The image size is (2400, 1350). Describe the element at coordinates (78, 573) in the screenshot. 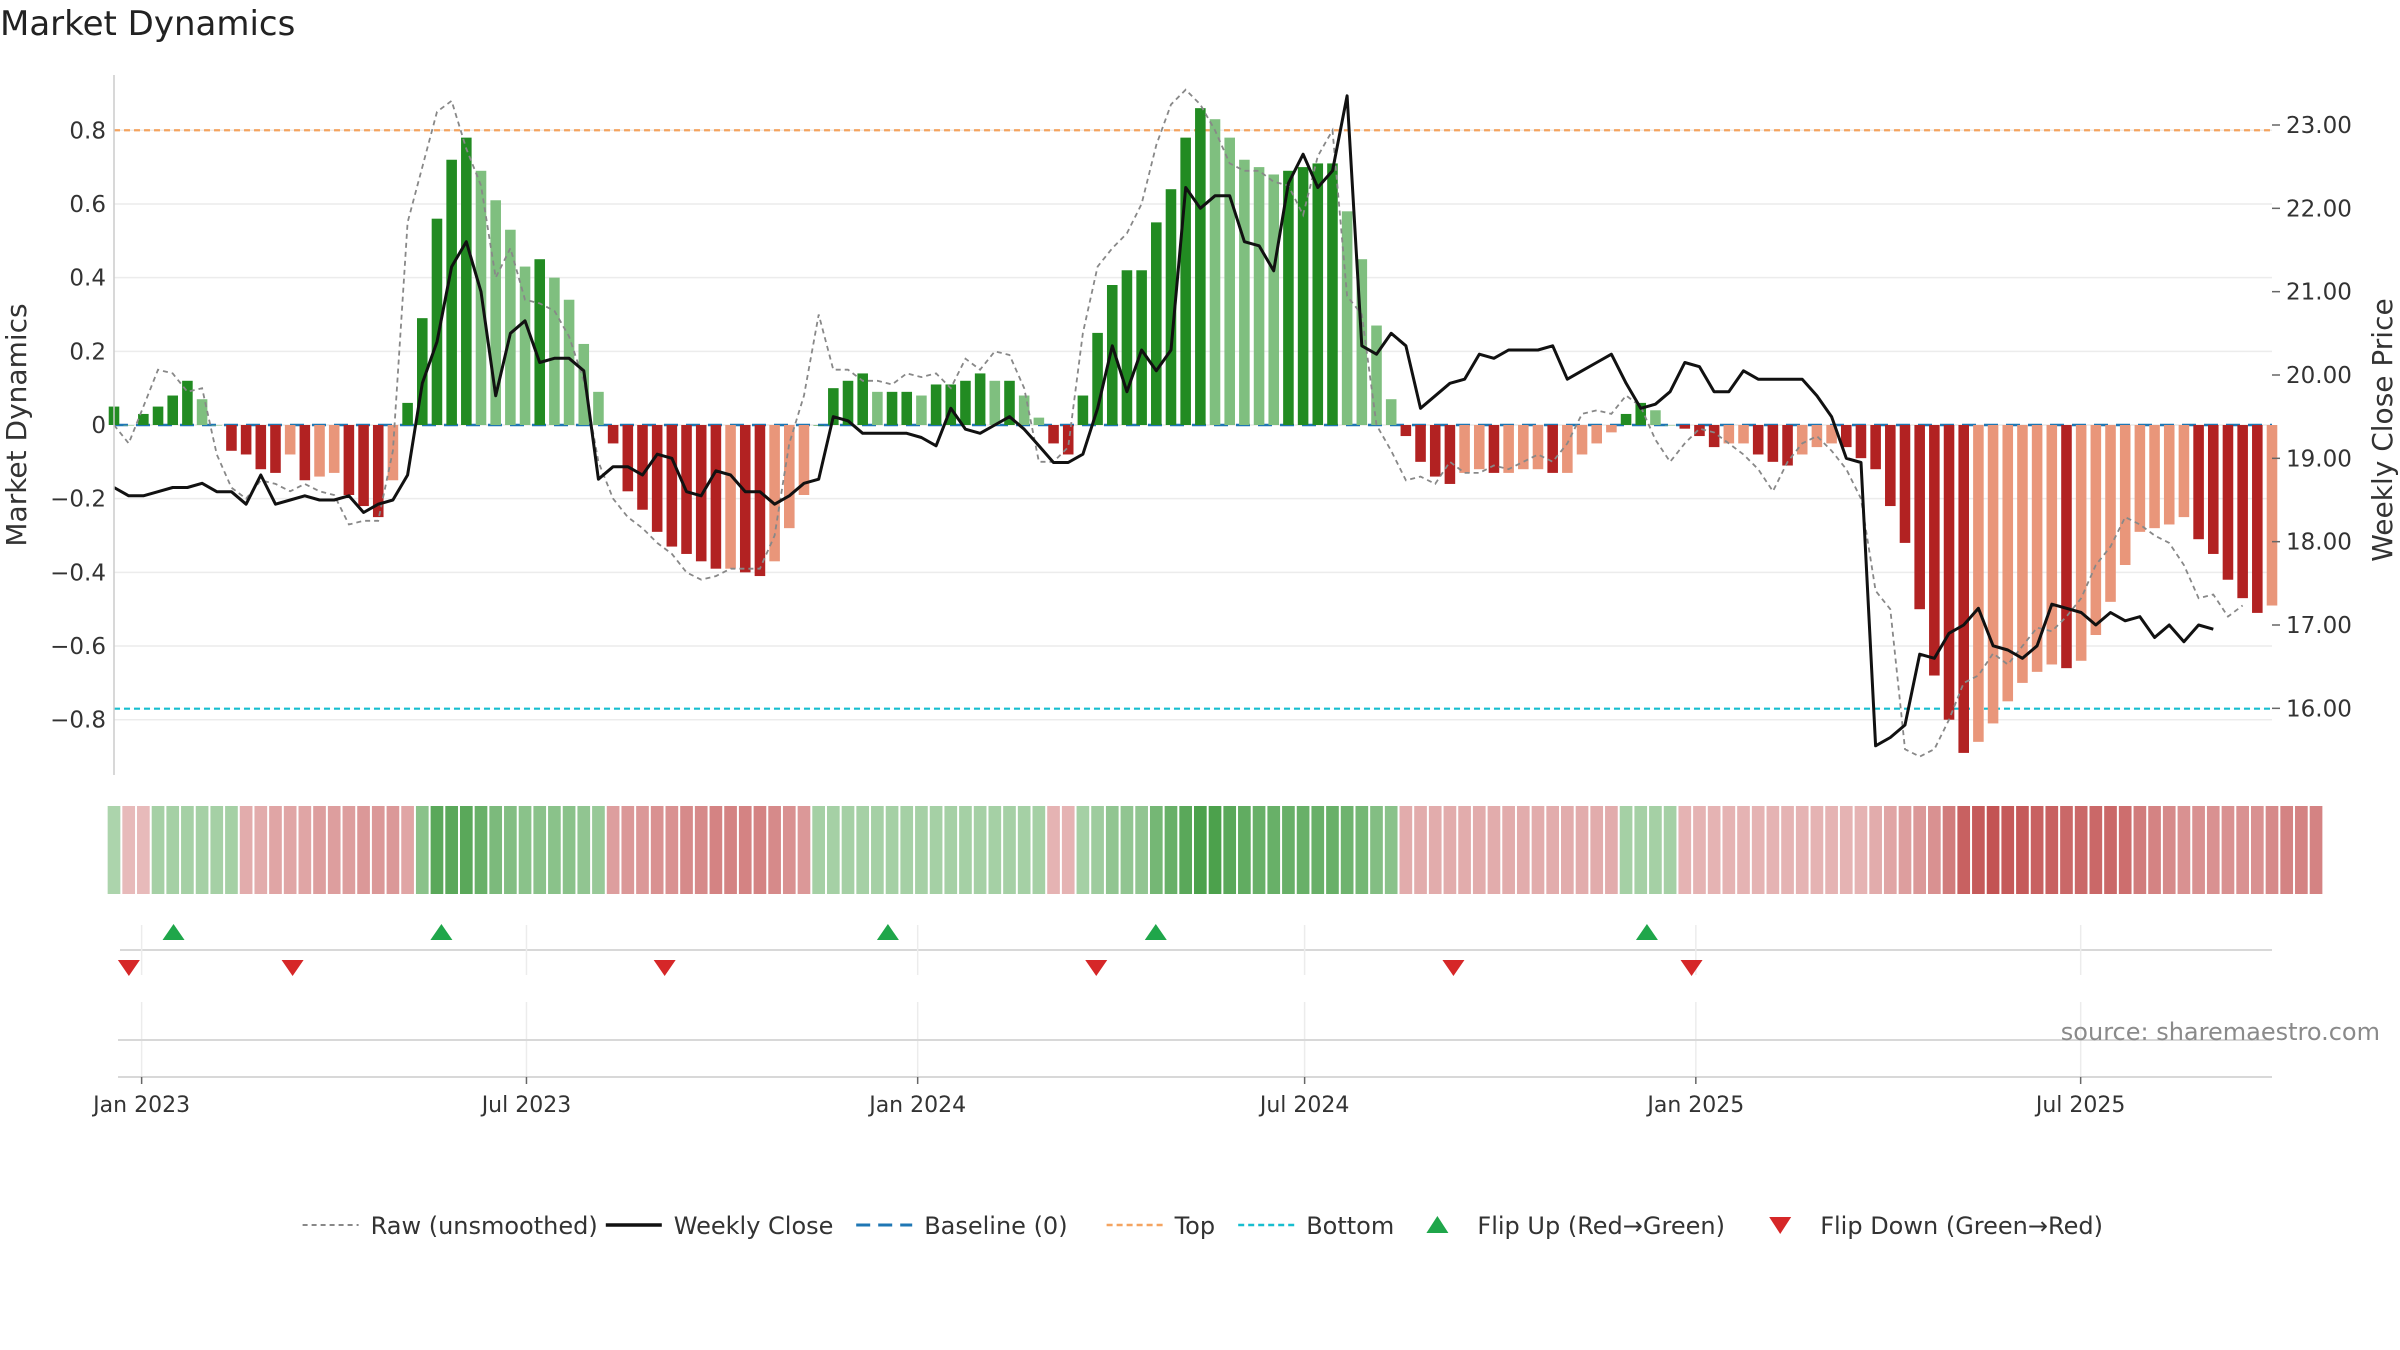

I see `left-tick-label: −0.4` at that location.